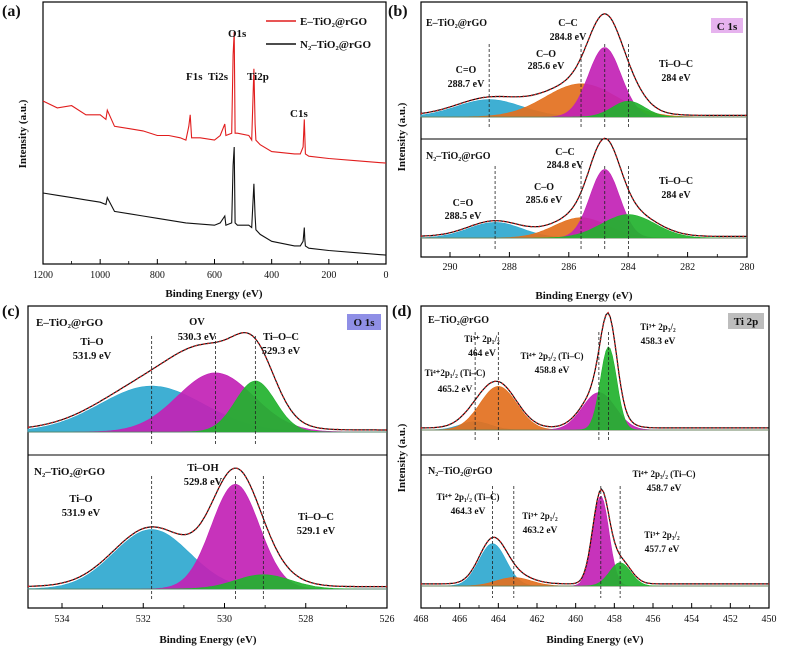 Image resolution: width=793 pixels, height=654 pixels. Describe the element at coordinates (305, 619) in the screenshot. I see `x-tick-label: 528` at that location.